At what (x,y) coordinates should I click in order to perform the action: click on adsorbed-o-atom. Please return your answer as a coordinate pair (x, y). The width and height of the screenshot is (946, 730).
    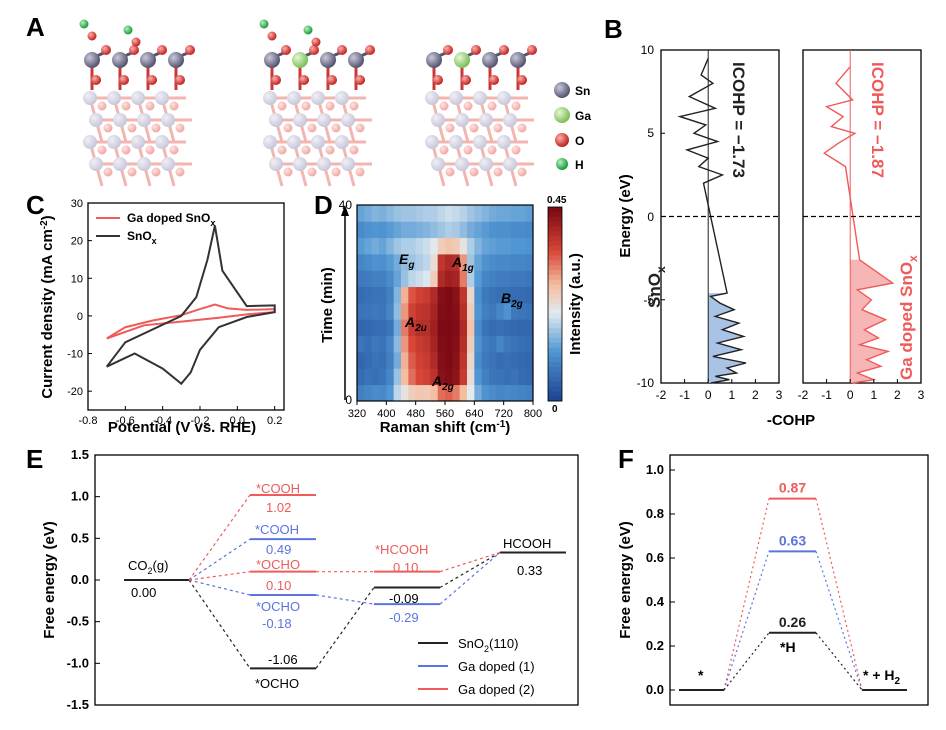
    Looking at the image, I should click on (92, 36).